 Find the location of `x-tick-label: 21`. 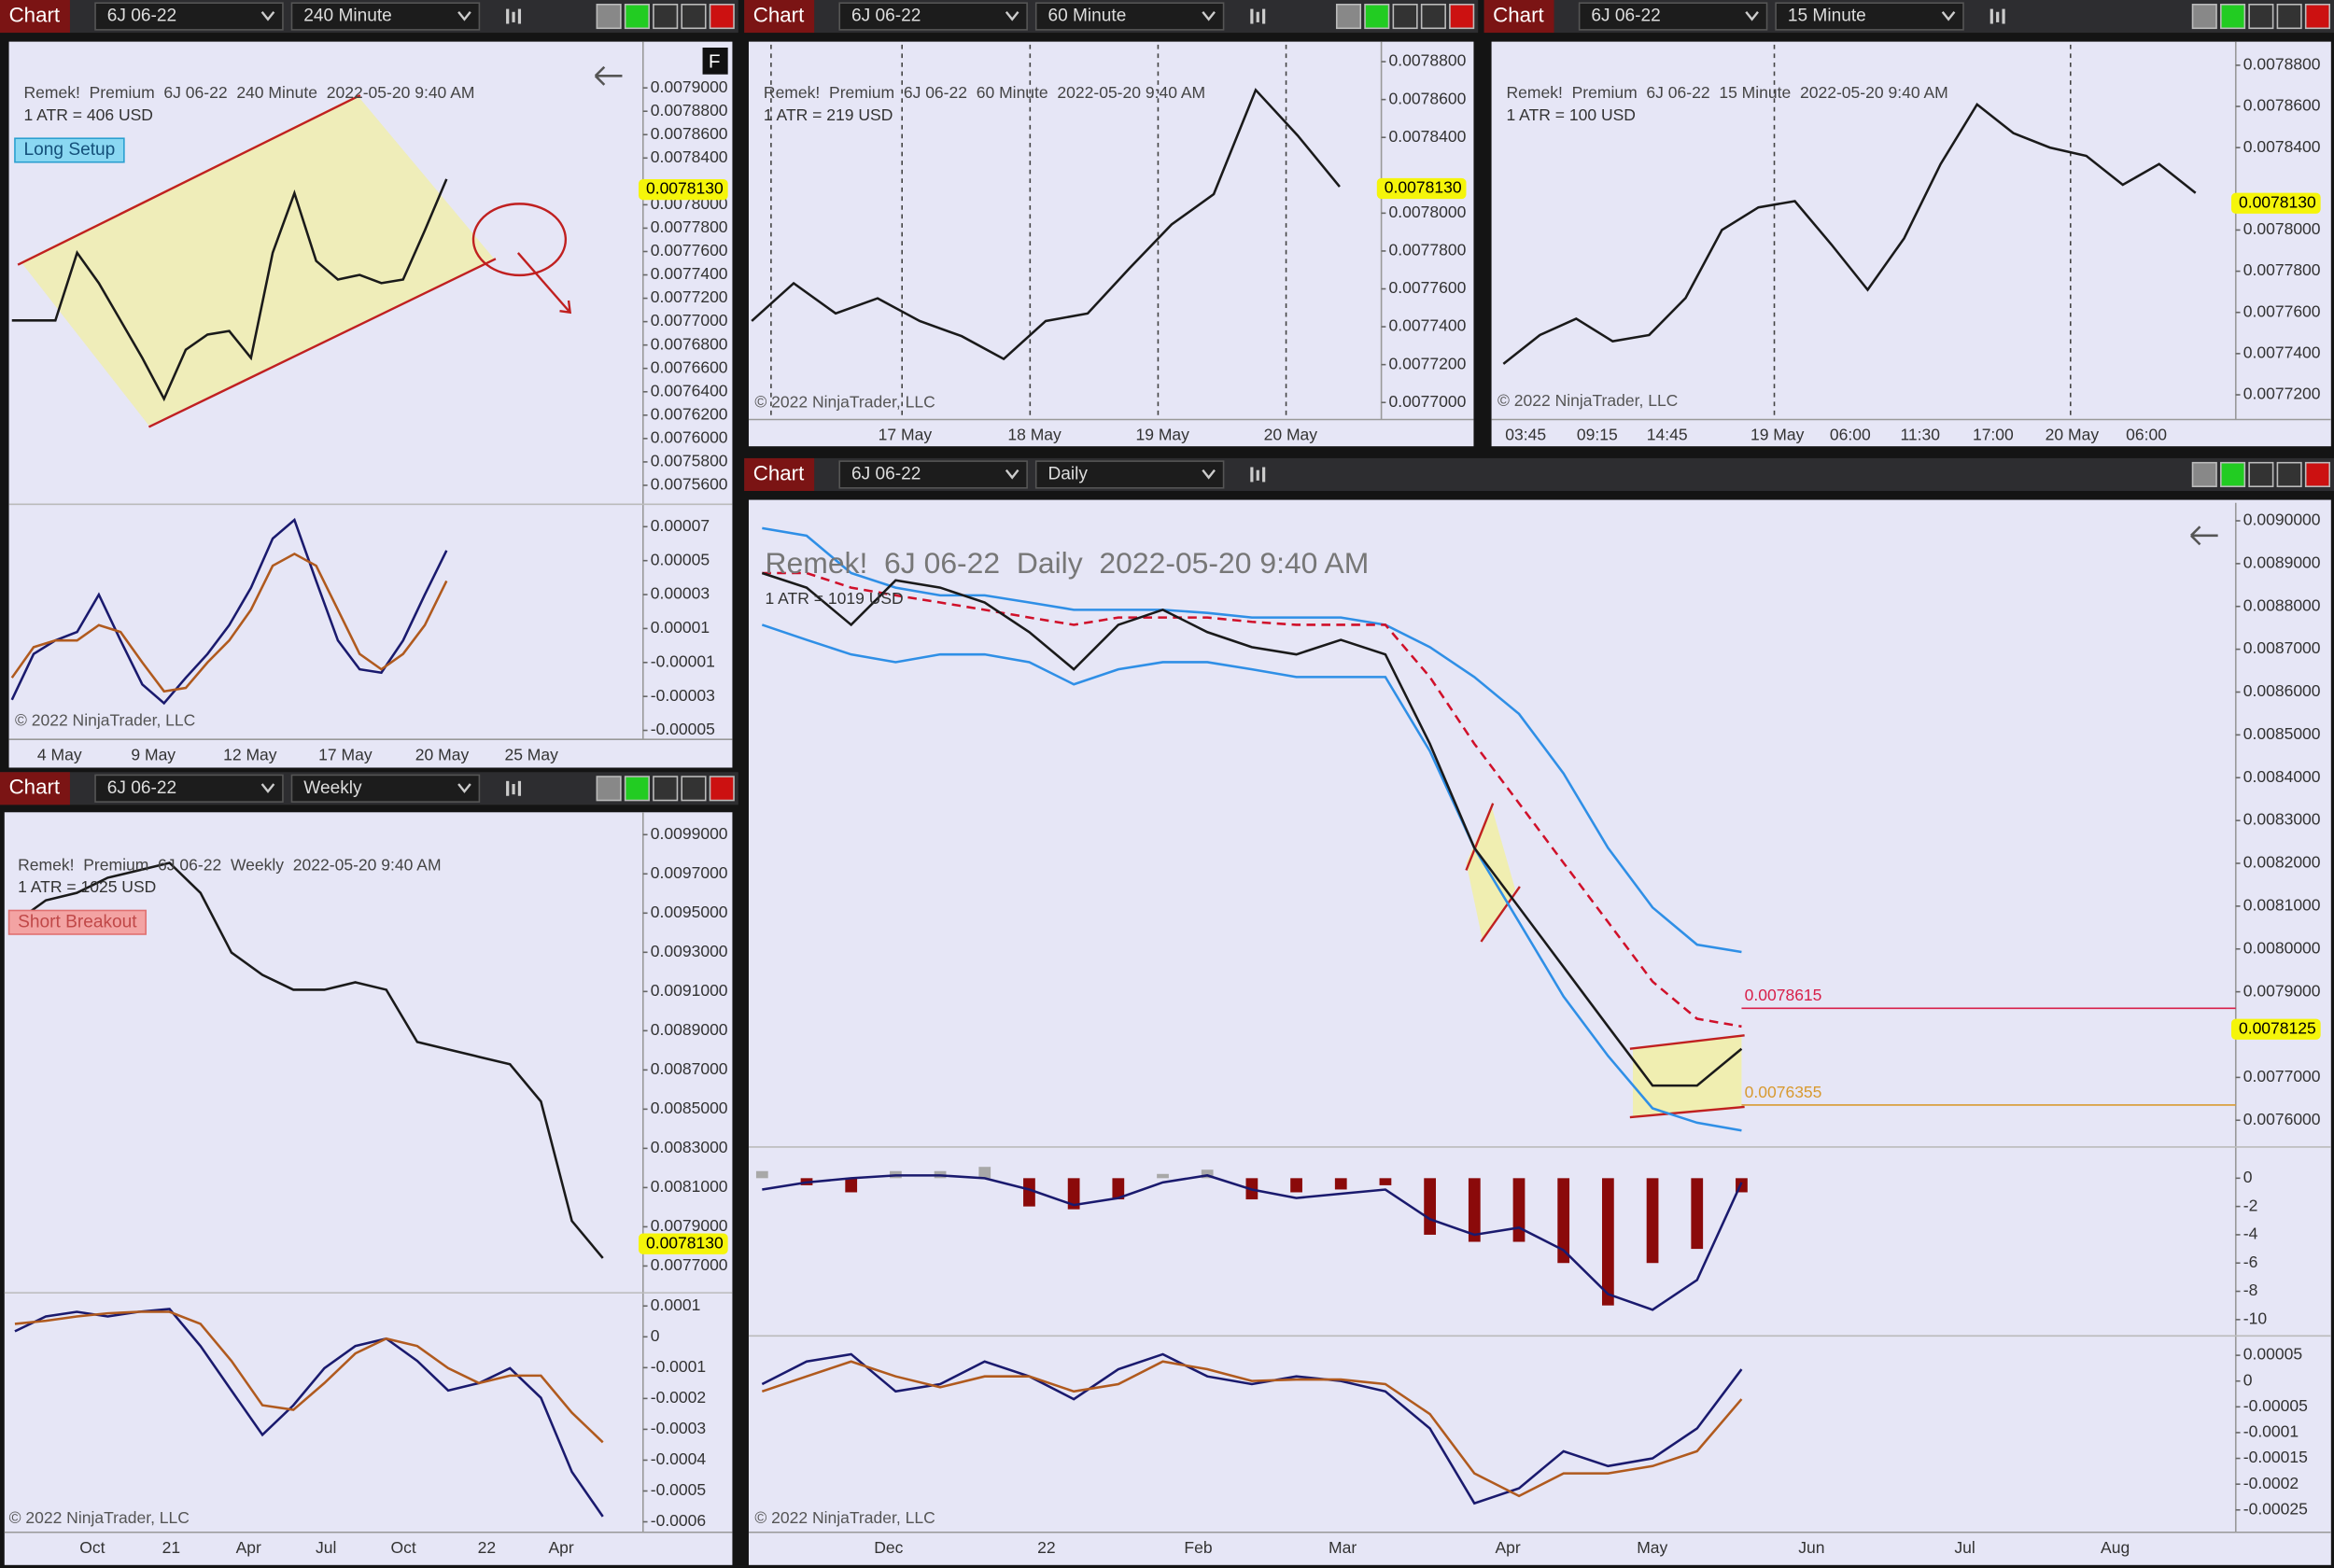

x-tick-label: 21 is located at coordinates (171, 1547).